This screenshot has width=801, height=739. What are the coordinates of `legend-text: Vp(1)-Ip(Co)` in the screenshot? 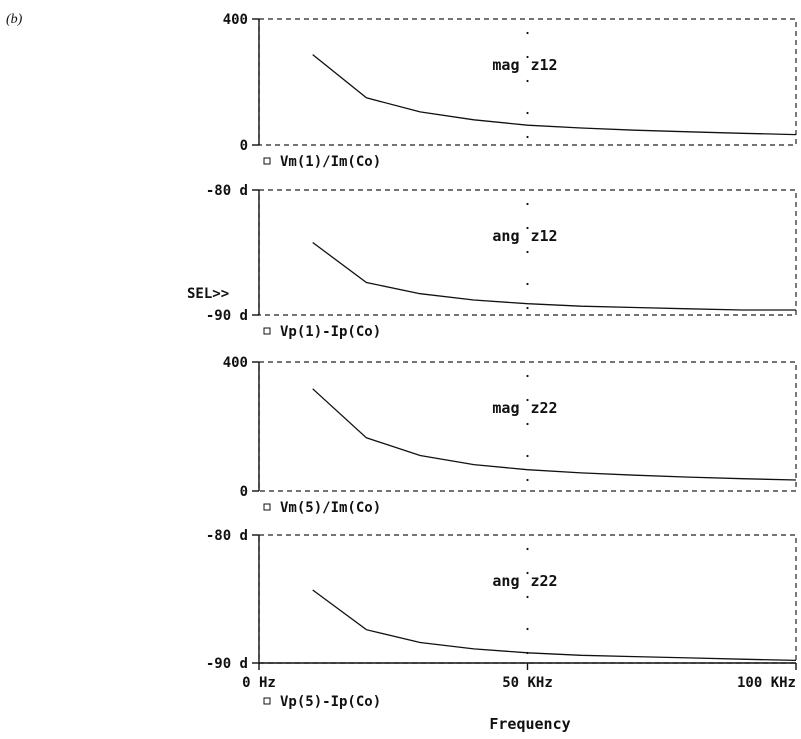 It's located at (330, 332).